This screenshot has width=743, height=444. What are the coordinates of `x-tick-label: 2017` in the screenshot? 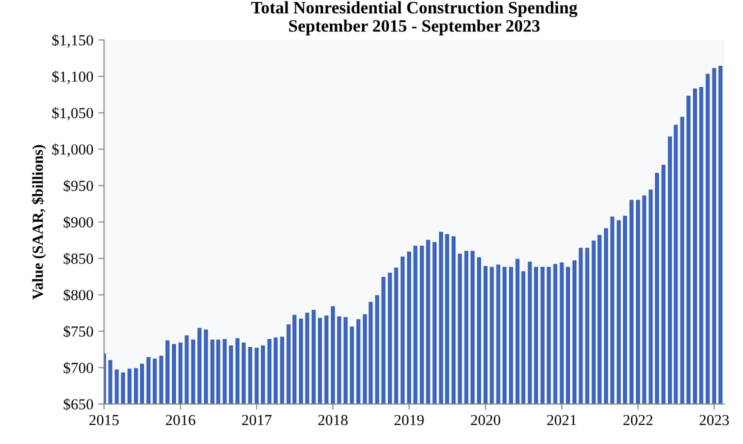 It's located at (257, 420).